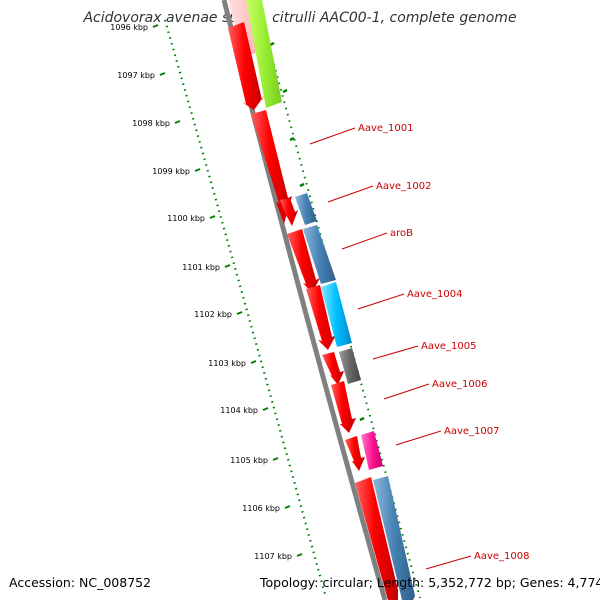  I want to click on kbp-label: 1106 kbp, so click(261, 508).